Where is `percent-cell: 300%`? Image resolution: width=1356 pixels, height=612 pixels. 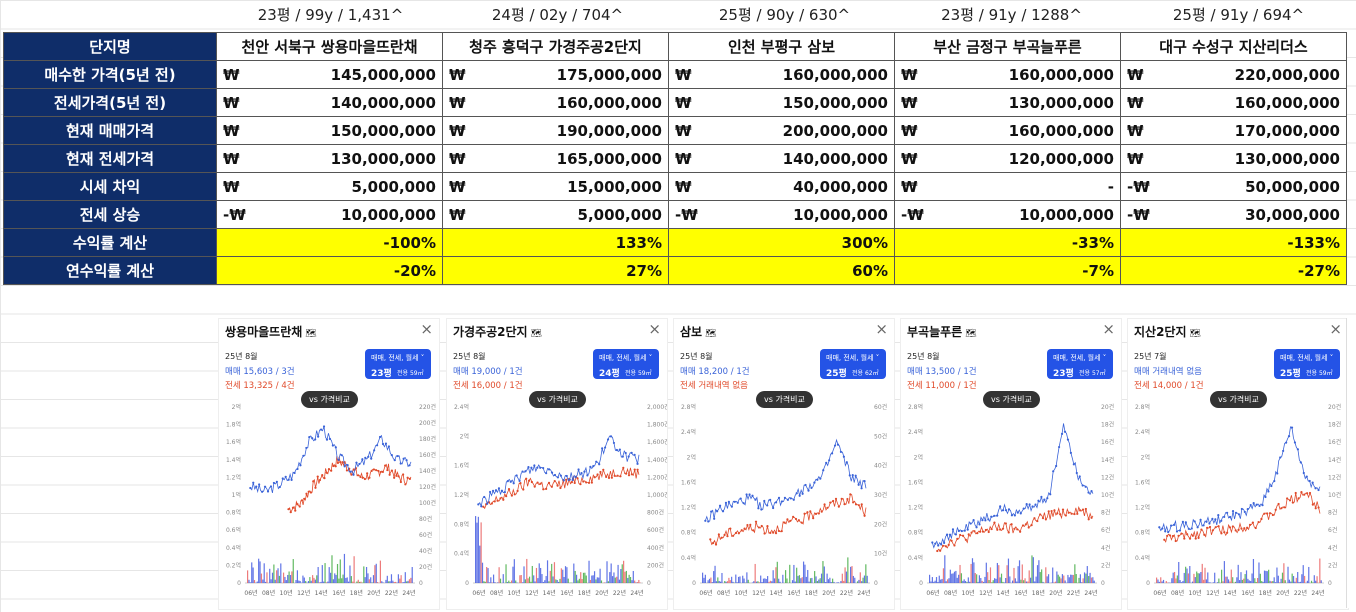
percent-cell: 300% is located at coordinates (781, 242).